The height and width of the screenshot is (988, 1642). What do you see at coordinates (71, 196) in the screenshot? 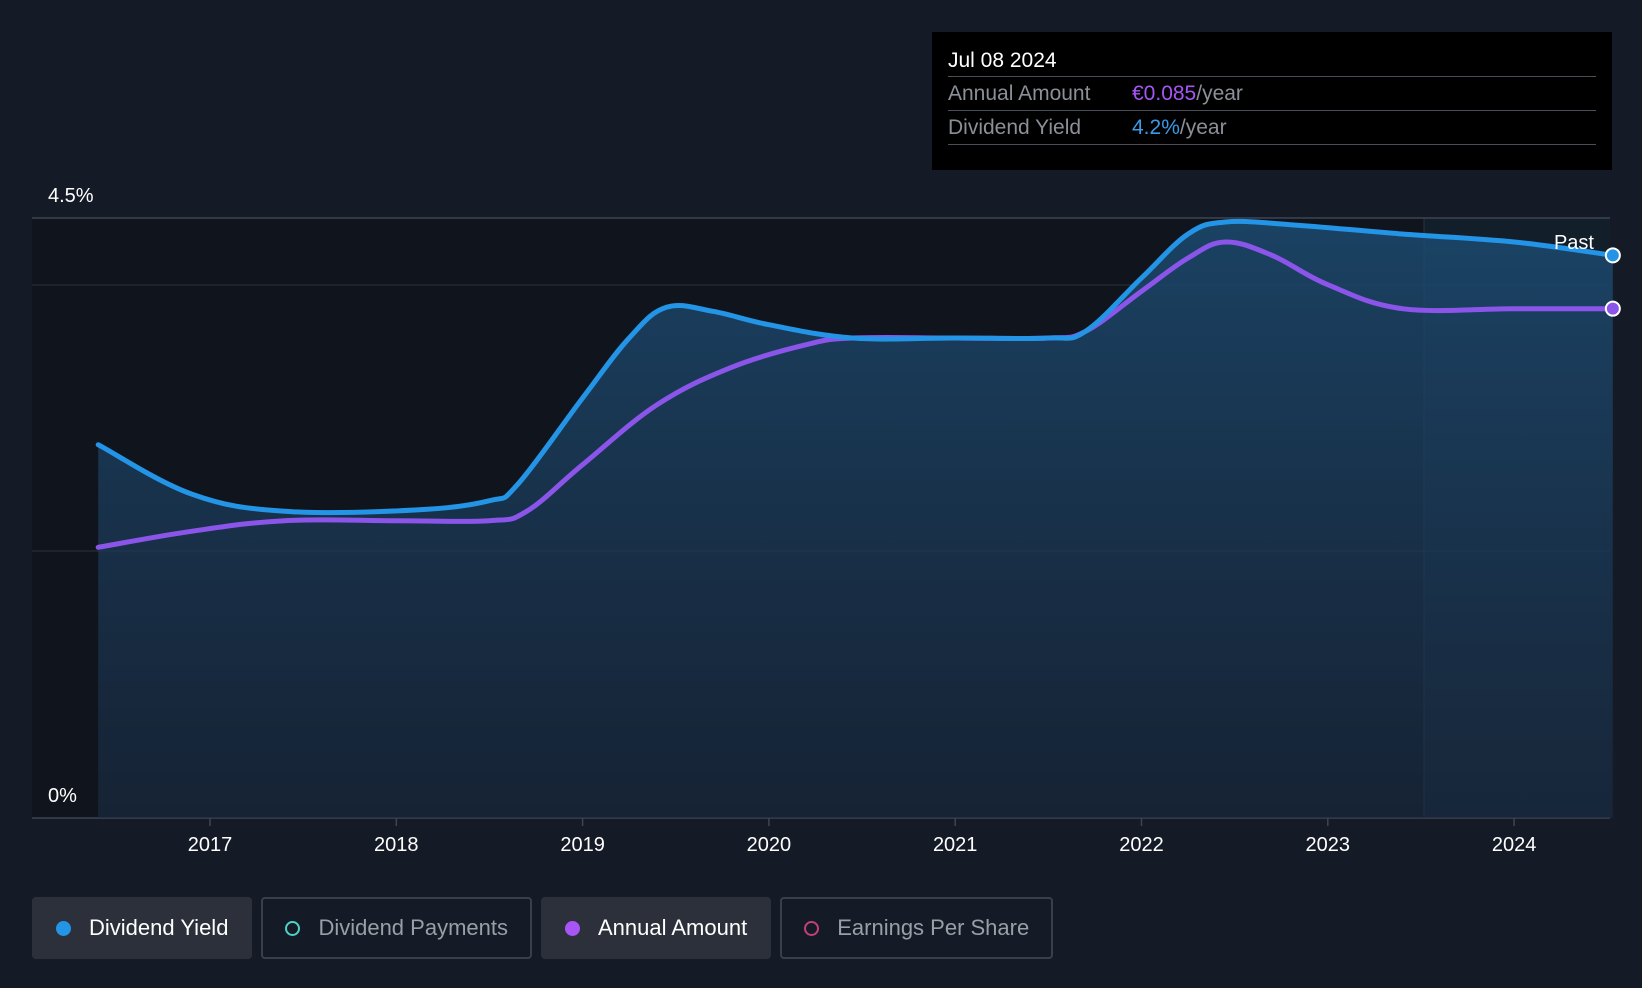
I see `y-tick-top-label: 4.5%` at bounding box center [71, 196].